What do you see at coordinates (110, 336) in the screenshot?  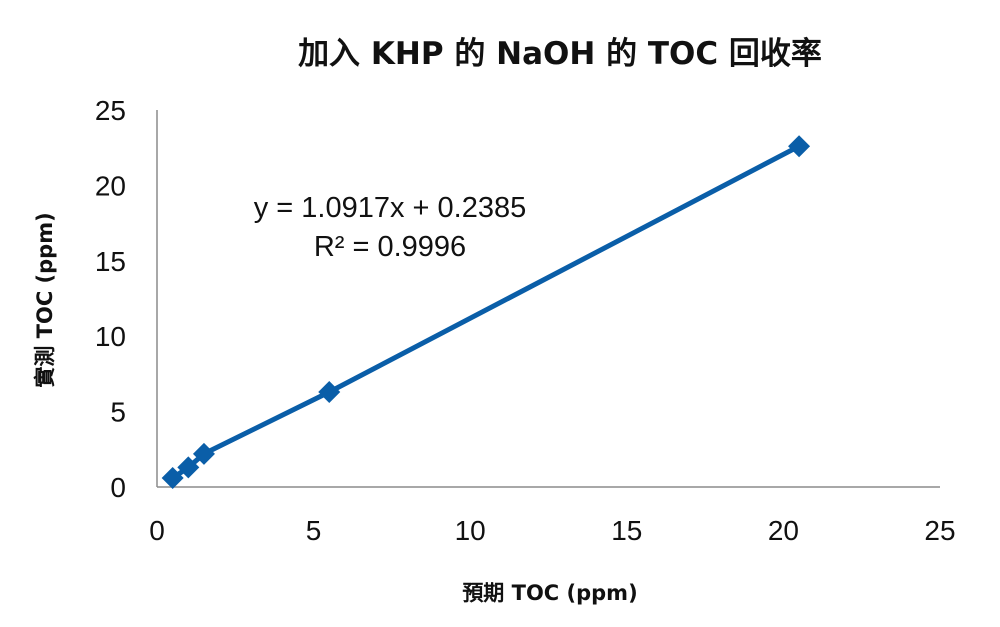 I see `y-tick-label: 10` at bounding box center [110, 336].